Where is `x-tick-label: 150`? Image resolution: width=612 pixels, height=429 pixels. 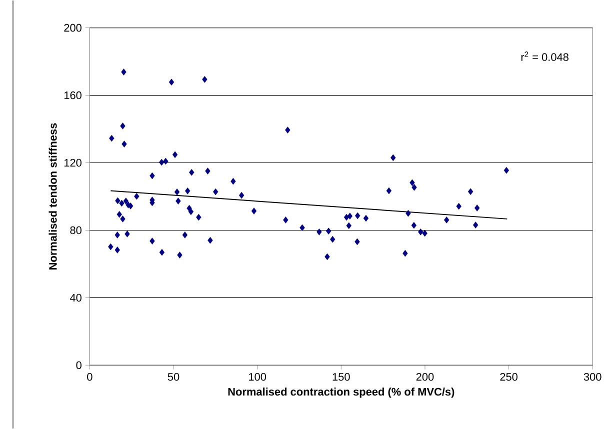 x-tick-label: 150 is located at coordinates (341, 376).